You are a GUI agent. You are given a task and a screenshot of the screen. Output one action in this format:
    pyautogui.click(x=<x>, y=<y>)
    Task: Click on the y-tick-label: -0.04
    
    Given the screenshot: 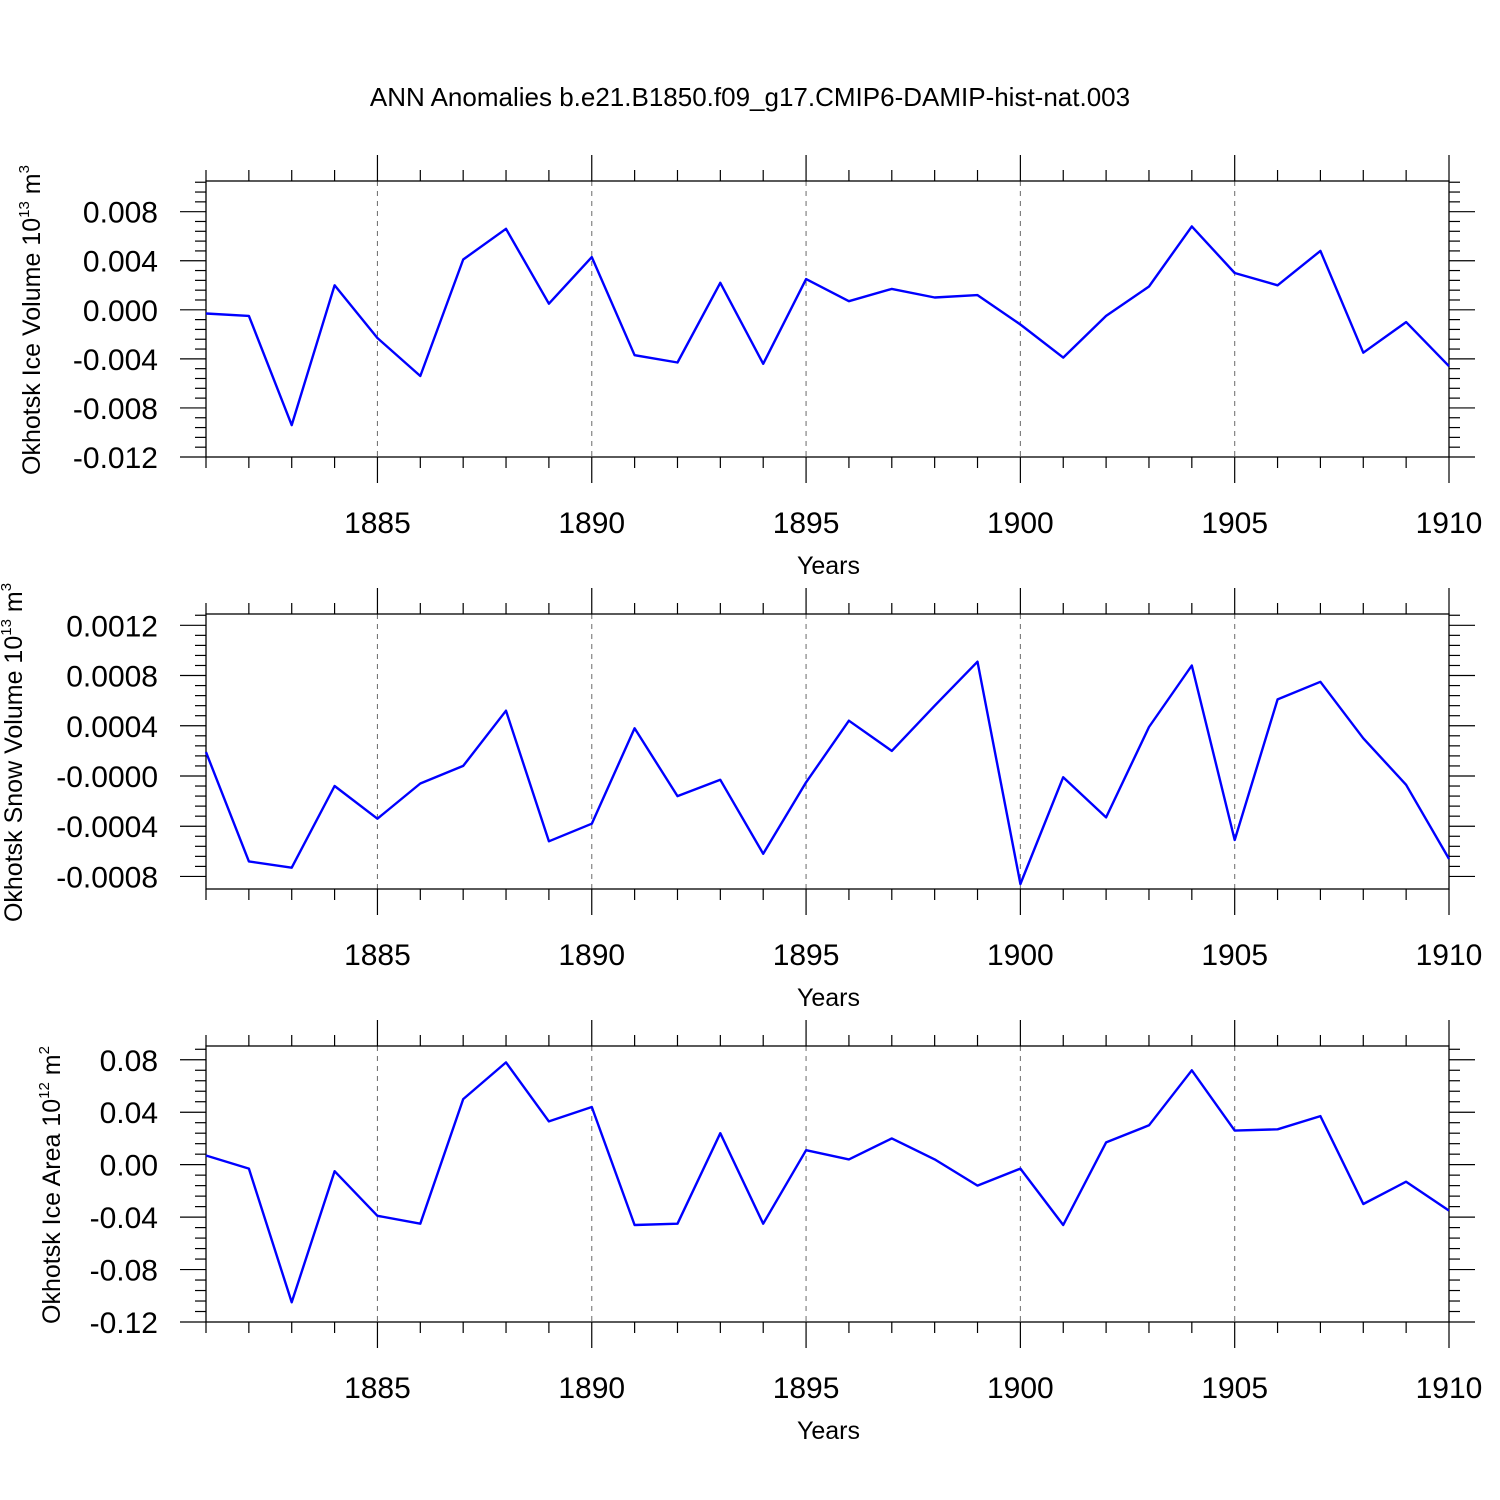 What is the action you would take?
    pyautogui.click(x=124, y=1218)
    